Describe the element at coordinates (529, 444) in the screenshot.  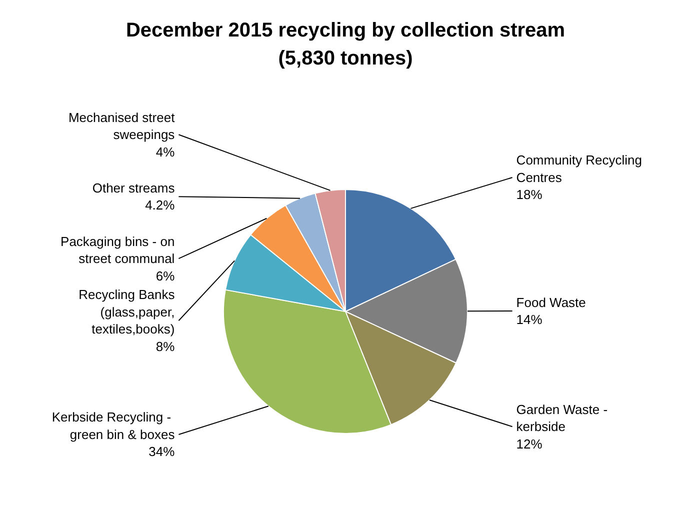
I see `data-label: 12%` at that location.